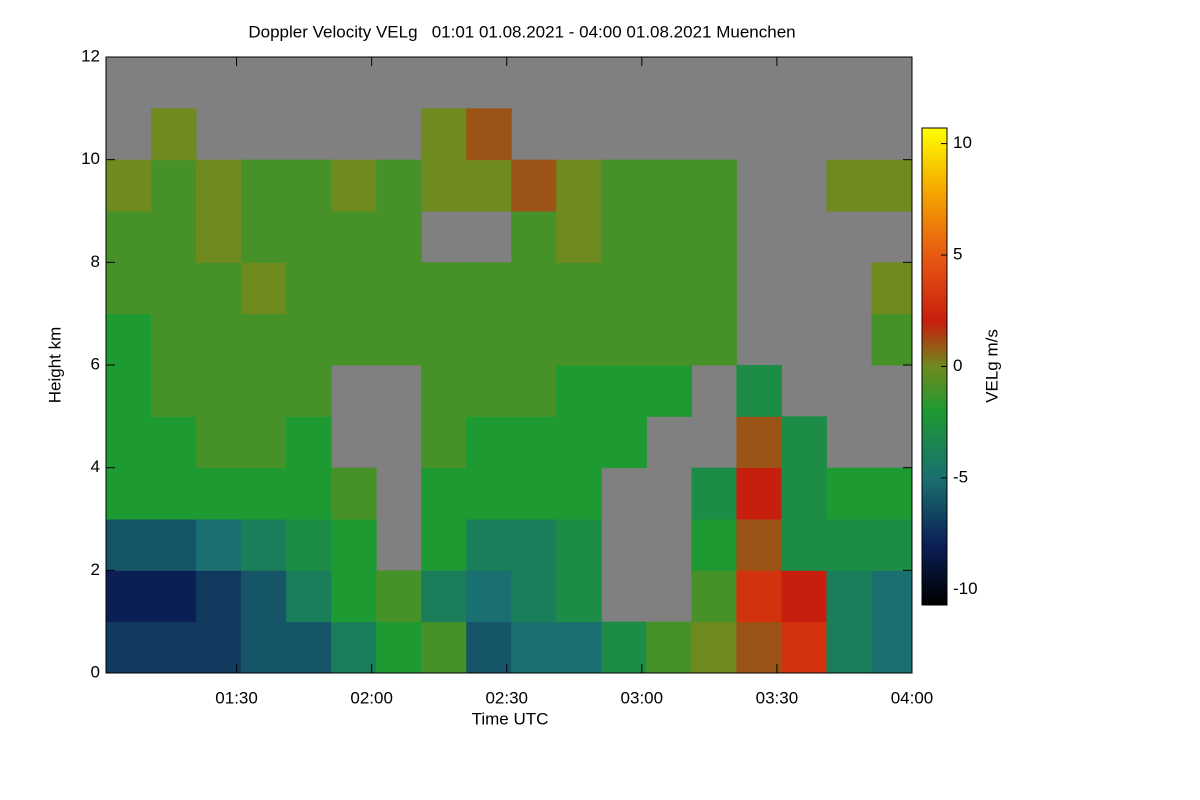  What do you see at coordinates (90, 55) in the screenshot?
I see `y-tick-label: 12` at bounding box center [90, 55].